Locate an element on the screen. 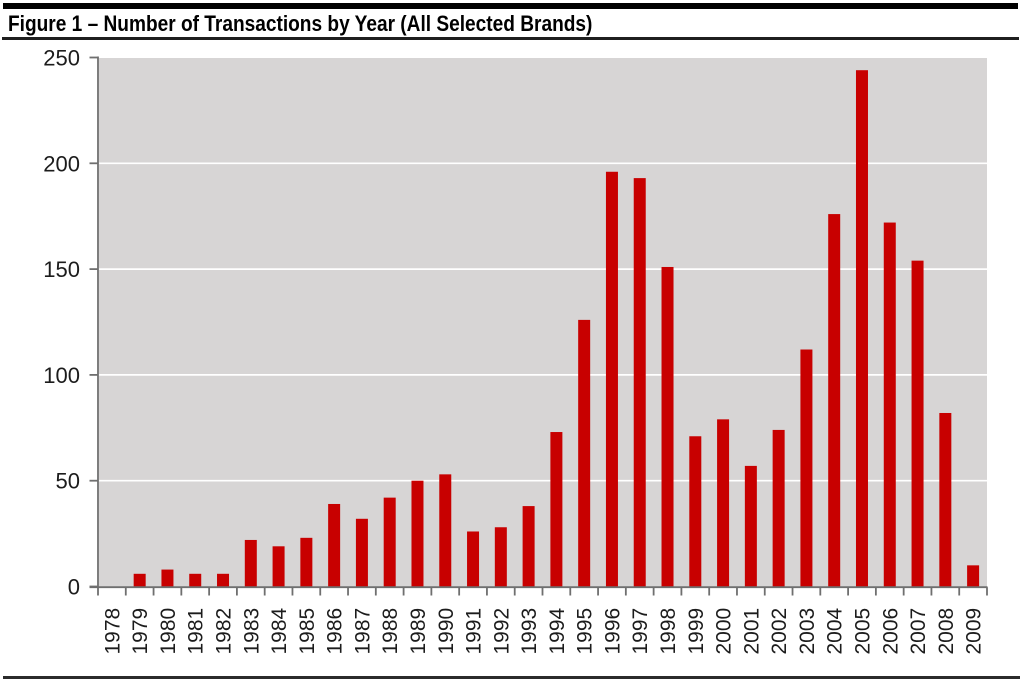 This screenshot has width=1024, height=686. svg-text: 2006 is located at coordinates (890, 631).